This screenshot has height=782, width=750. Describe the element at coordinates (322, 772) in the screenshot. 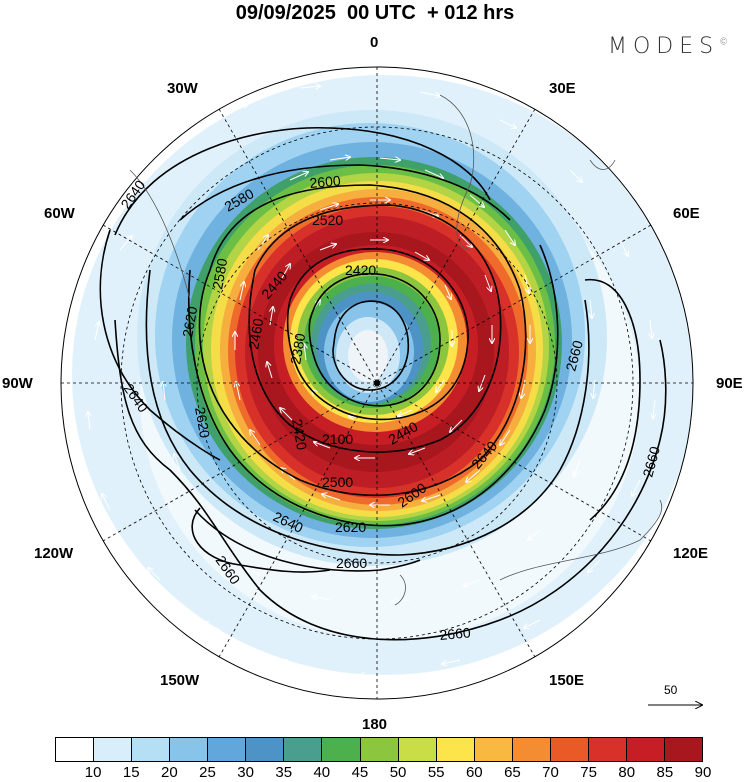

I see `colorbar-tick-label: 40` at that location.